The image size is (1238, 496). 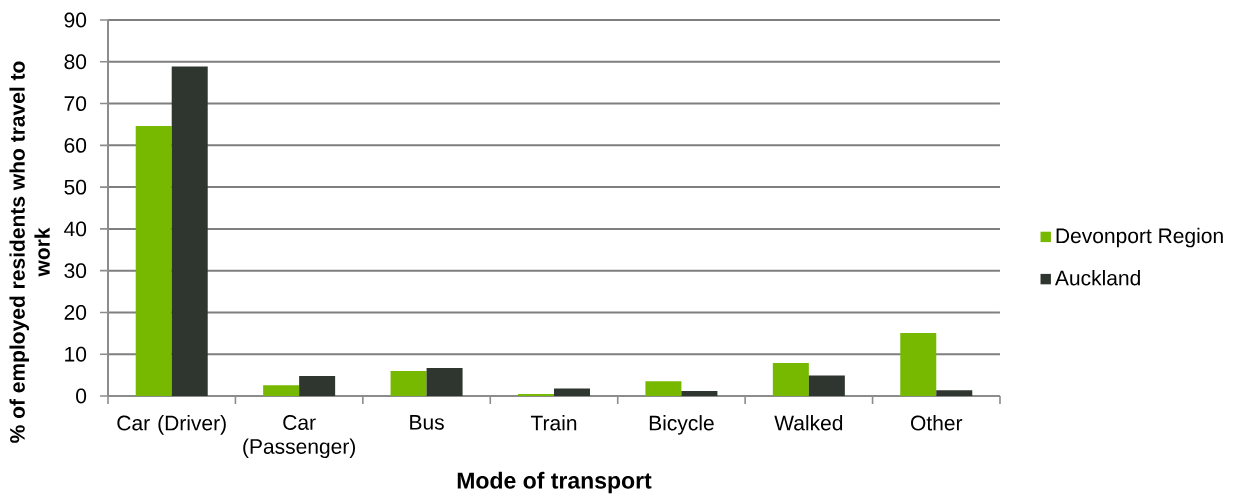 What do you see at coordinates (75, 20) in the screenshot?
I see `y-tick-label: 90` at bounding box center [75, 20].